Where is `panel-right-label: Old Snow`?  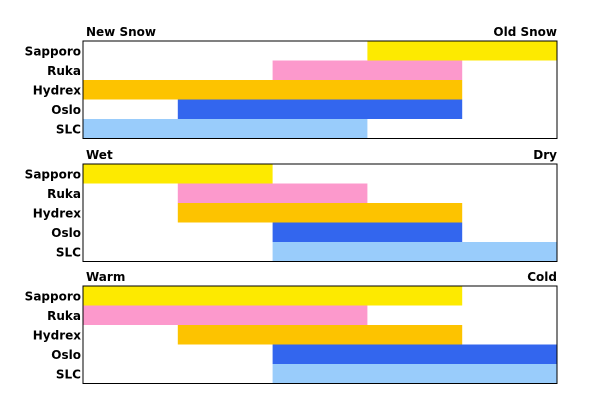
panel-right-label: Old Snow is located at coordinates (525, 32).